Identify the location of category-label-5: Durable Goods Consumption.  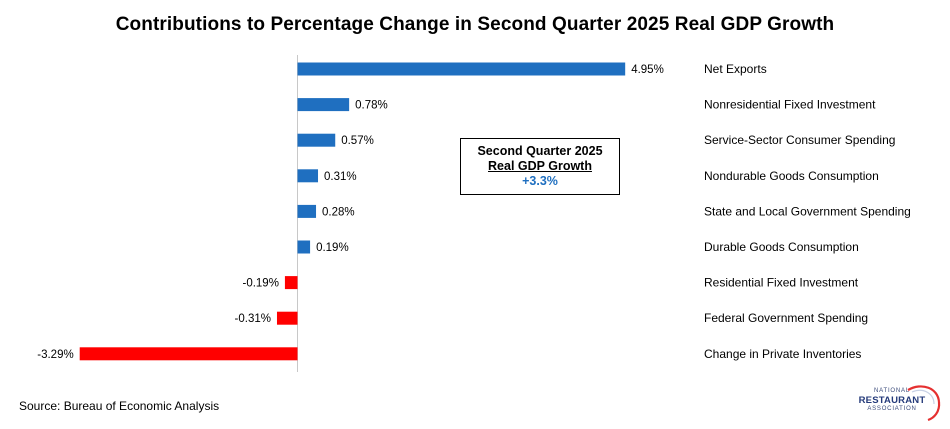
(781, 247).